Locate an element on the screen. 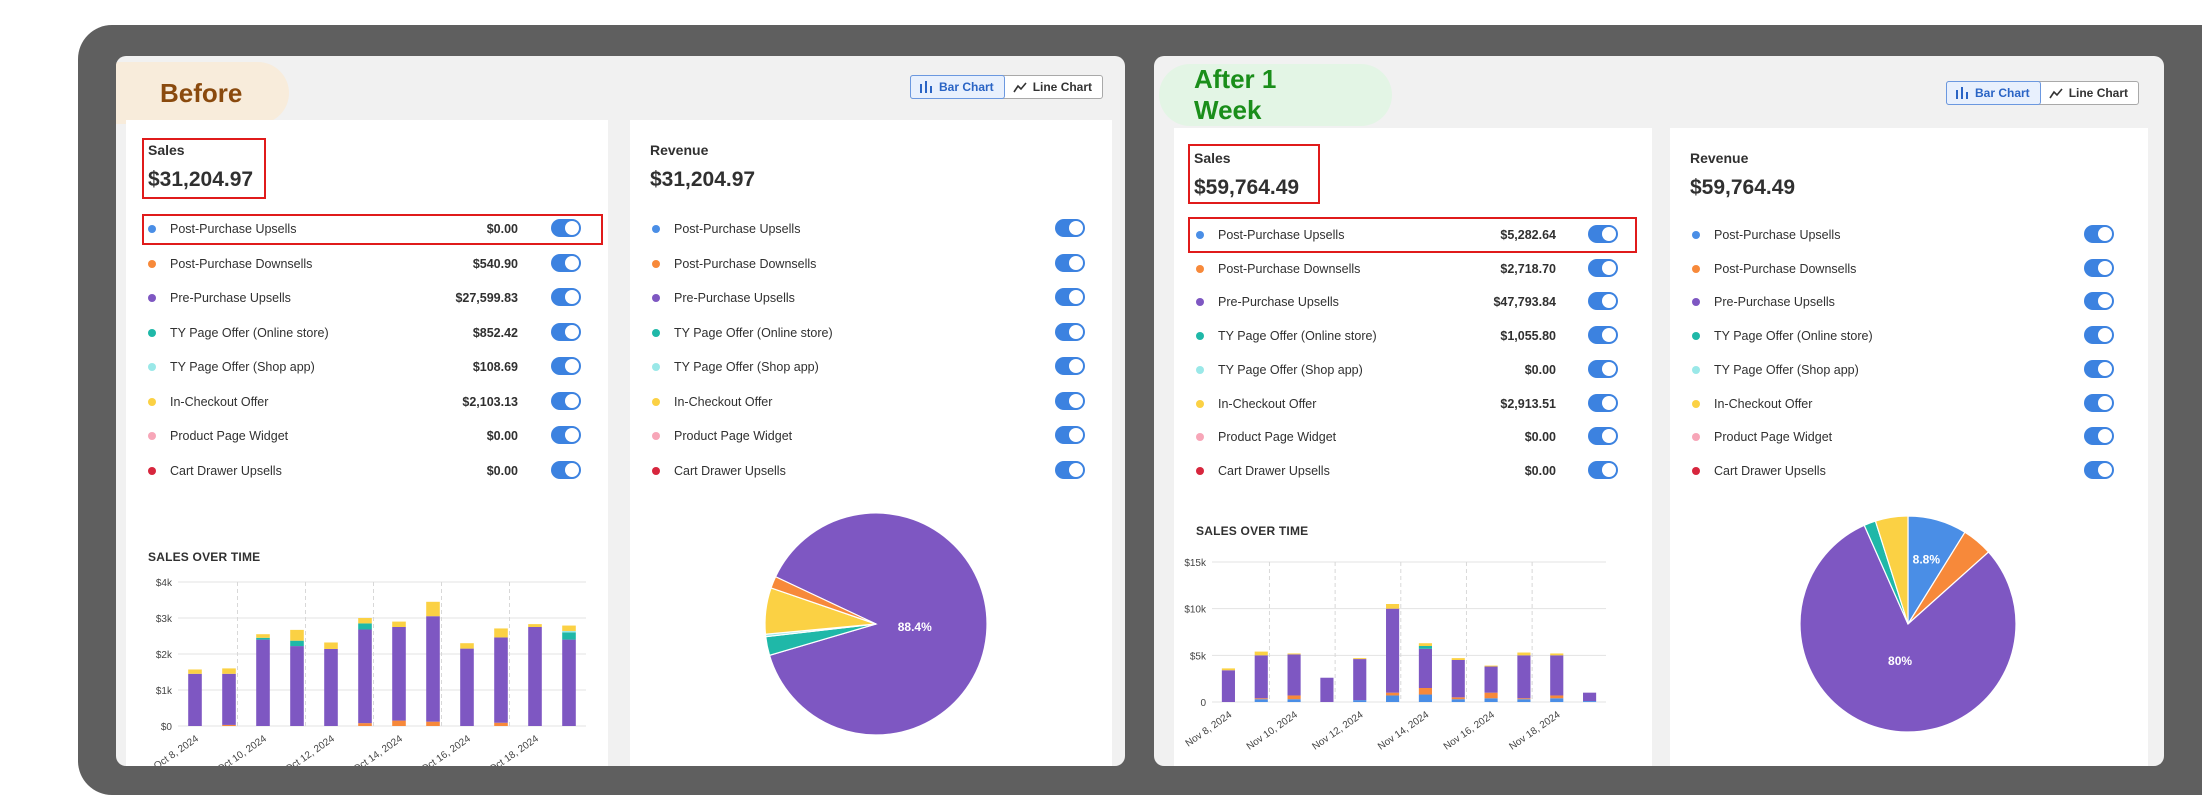 The image size is (2202, 795). pie-slice-in-checkout-offer is located at coordinates (1891, 570).